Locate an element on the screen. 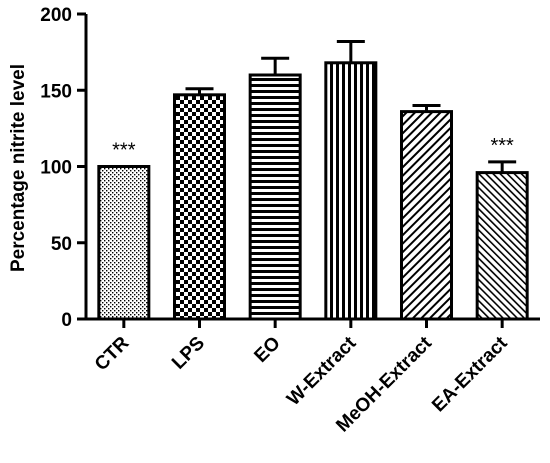 The width and height of the screenshot is (550, 463). x-tick-label: EO is located at coordinates (267, 350).